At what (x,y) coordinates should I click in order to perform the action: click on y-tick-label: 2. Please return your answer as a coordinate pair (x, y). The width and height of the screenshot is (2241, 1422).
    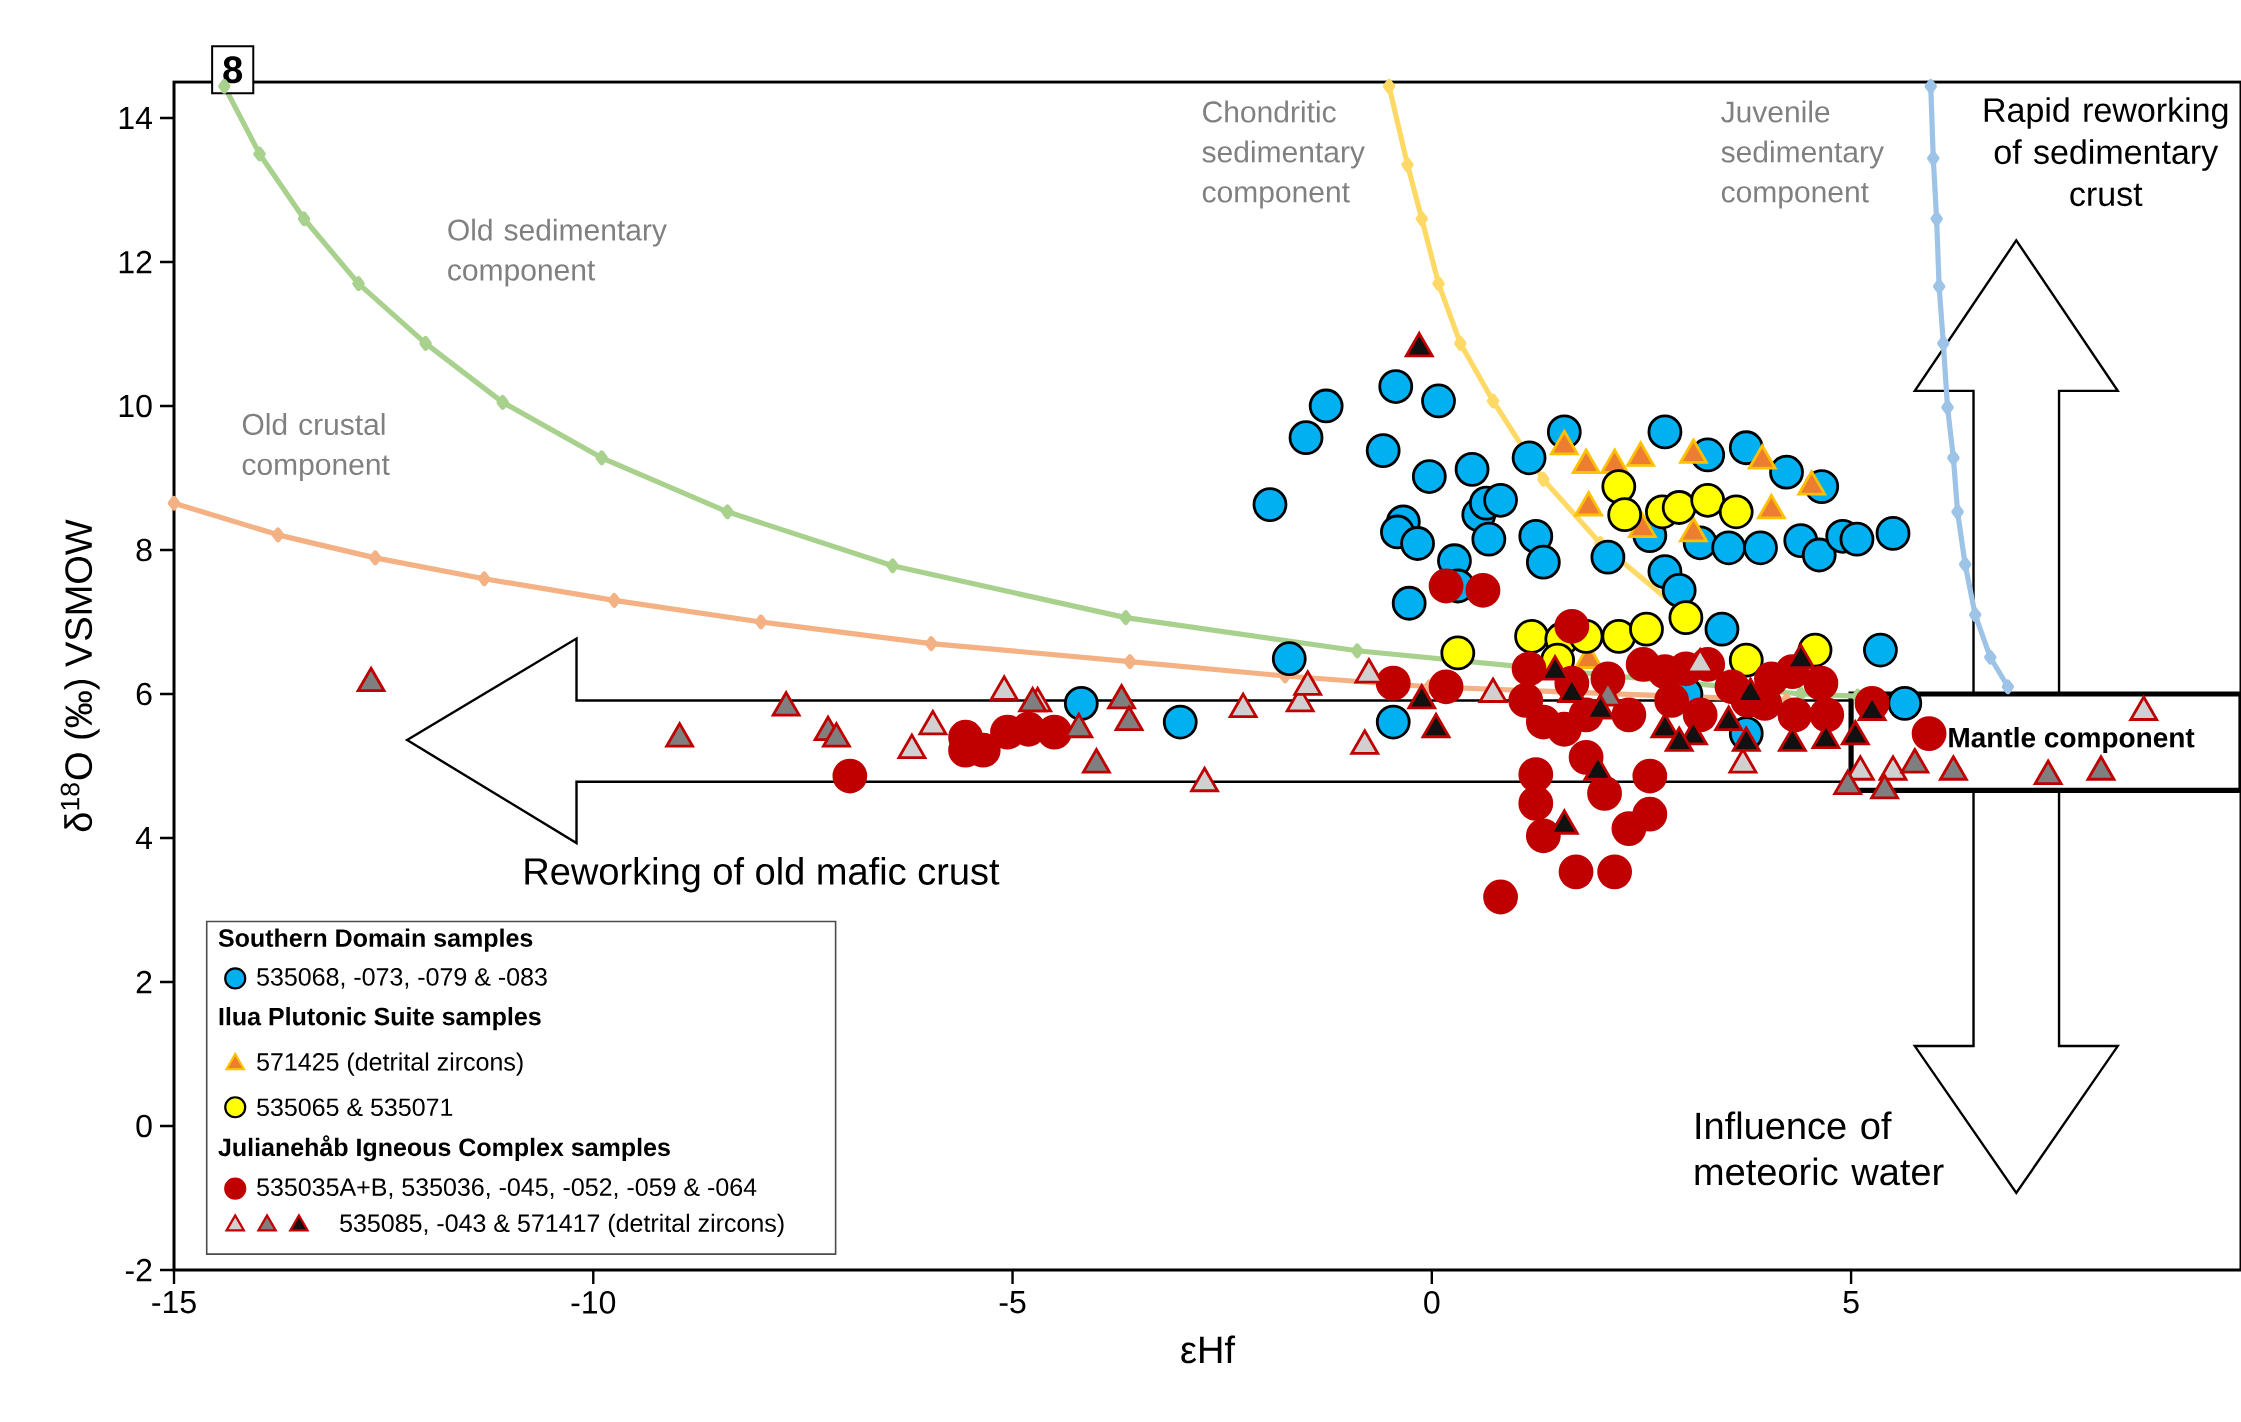
    Looking at the image, I should click on (144, 982).